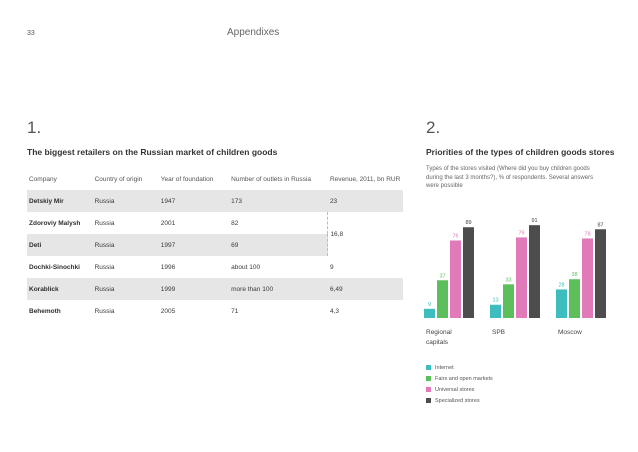  What do you see at coordinates (168, 267) in the screenshot?
I see `cell-year: 1996` at bounding box center [168, 267].